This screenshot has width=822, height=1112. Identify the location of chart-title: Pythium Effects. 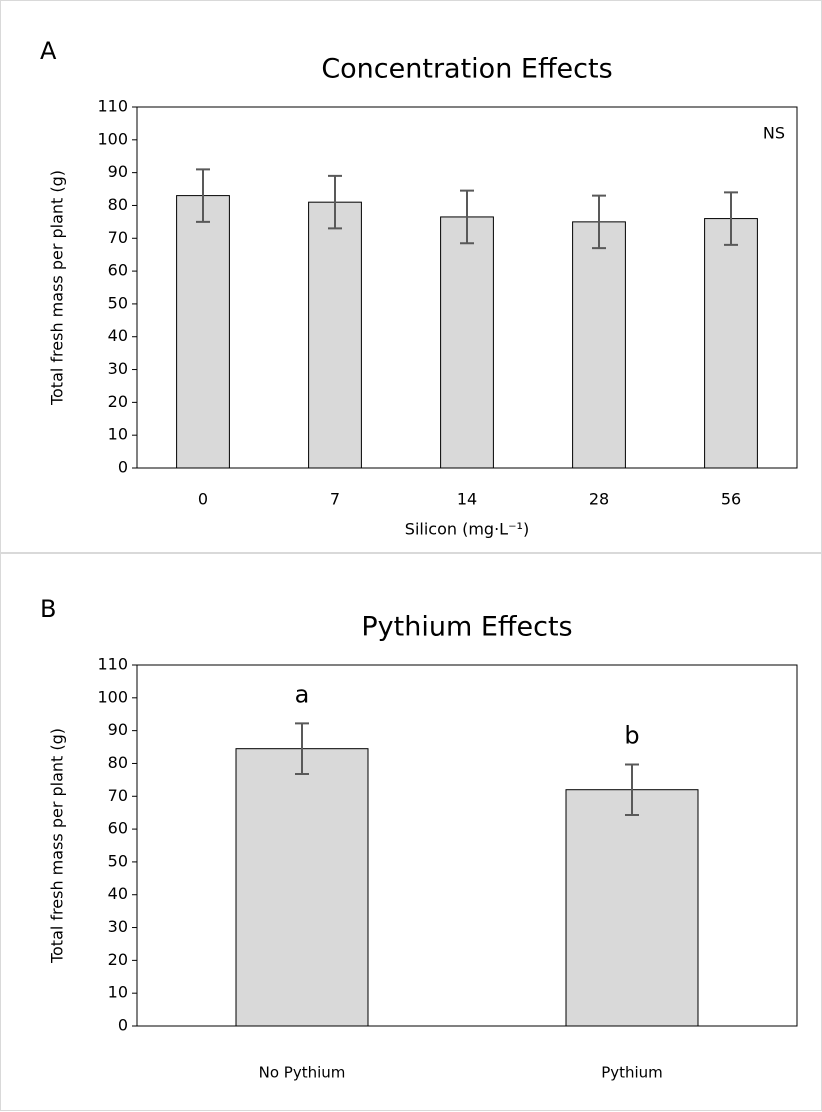
(466, 627).